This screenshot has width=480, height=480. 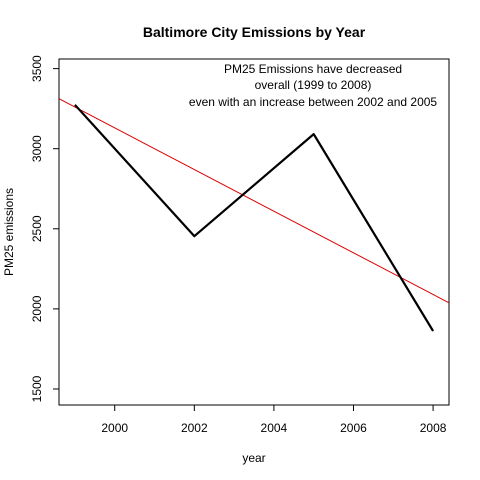 I want to click on annotation-line-2: overall (1999 to 2008), so click(x=313, y=85).